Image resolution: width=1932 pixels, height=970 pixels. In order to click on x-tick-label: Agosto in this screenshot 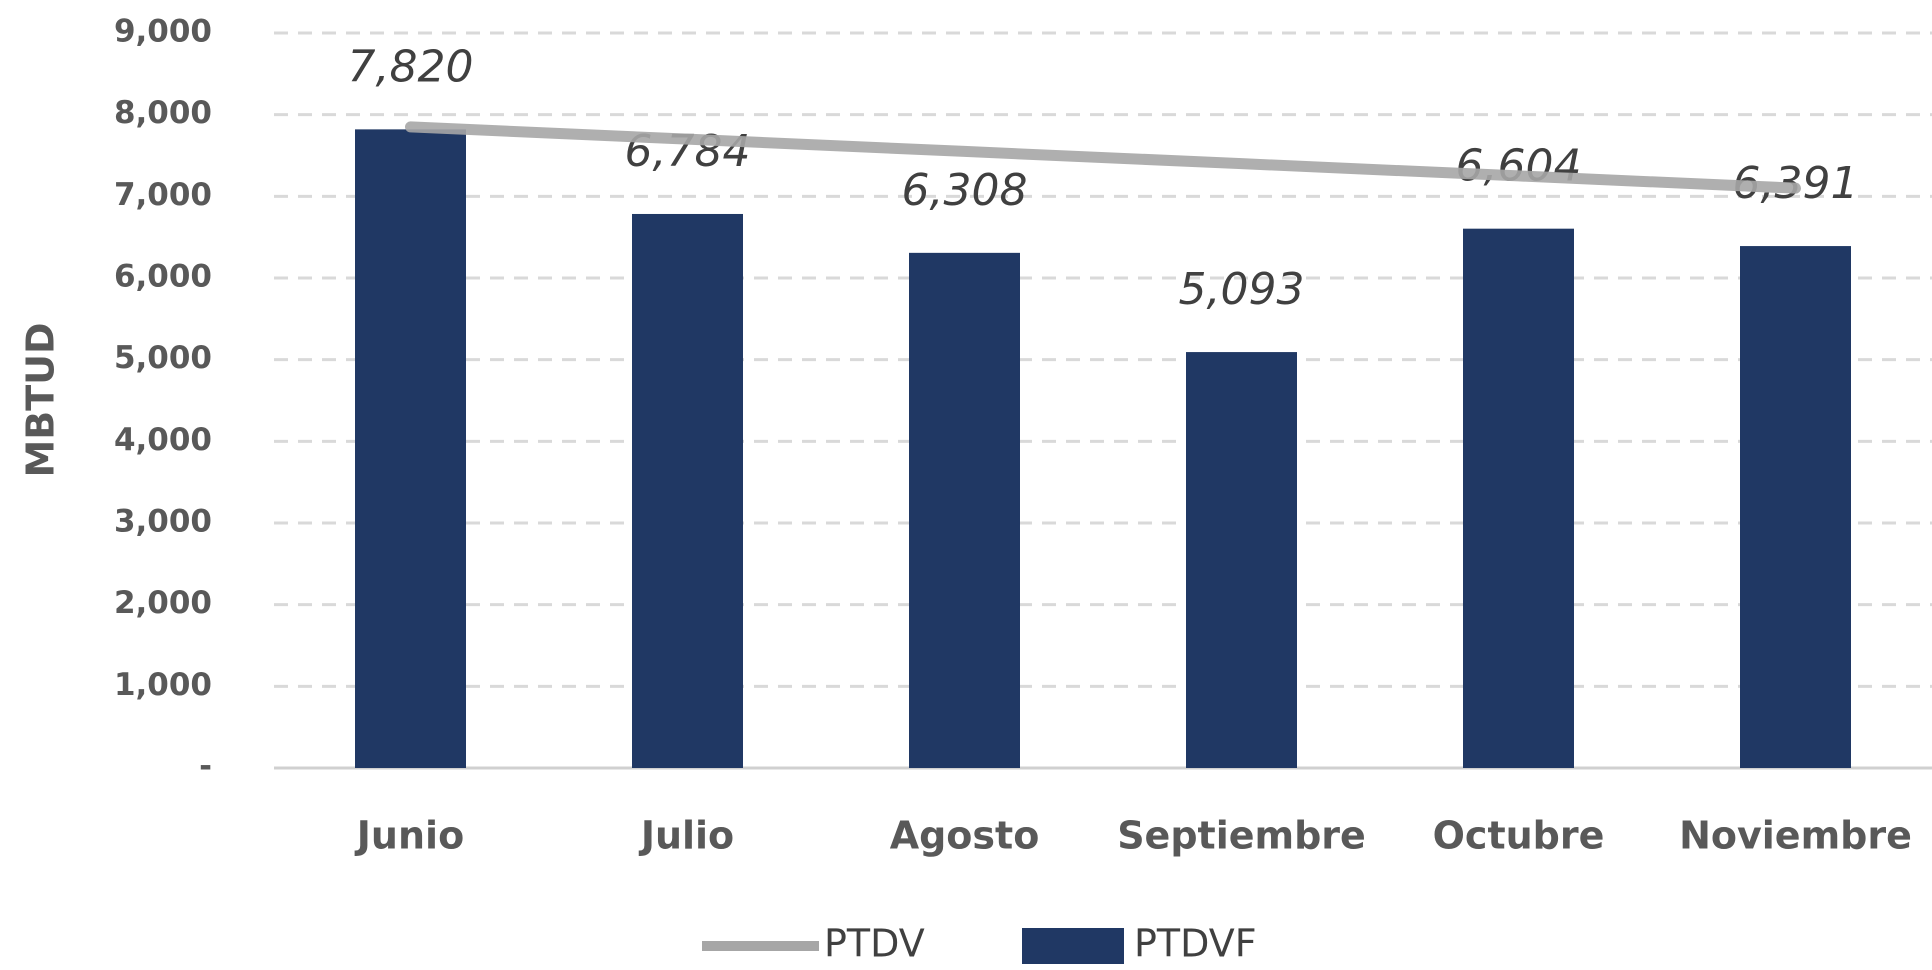, I will do `click(965, 836)`.